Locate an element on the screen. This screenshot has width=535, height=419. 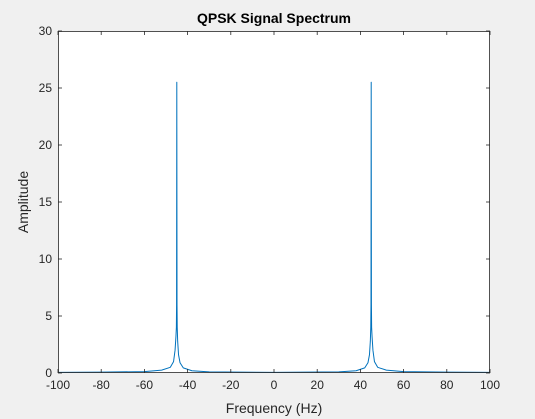
y-tick-label: 10 is located at coordinates (46, 259).